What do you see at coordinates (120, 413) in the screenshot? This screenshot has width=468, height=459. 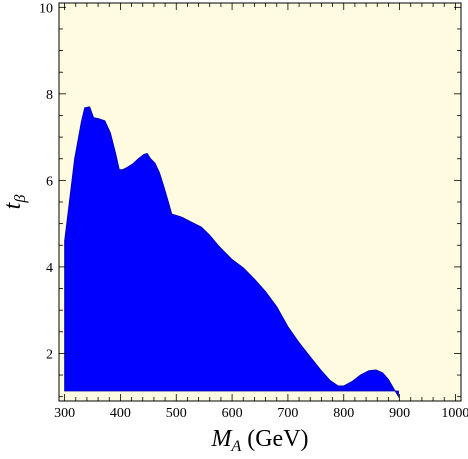 I see `x-tick-label: 400` at bounding box center [120, 413].